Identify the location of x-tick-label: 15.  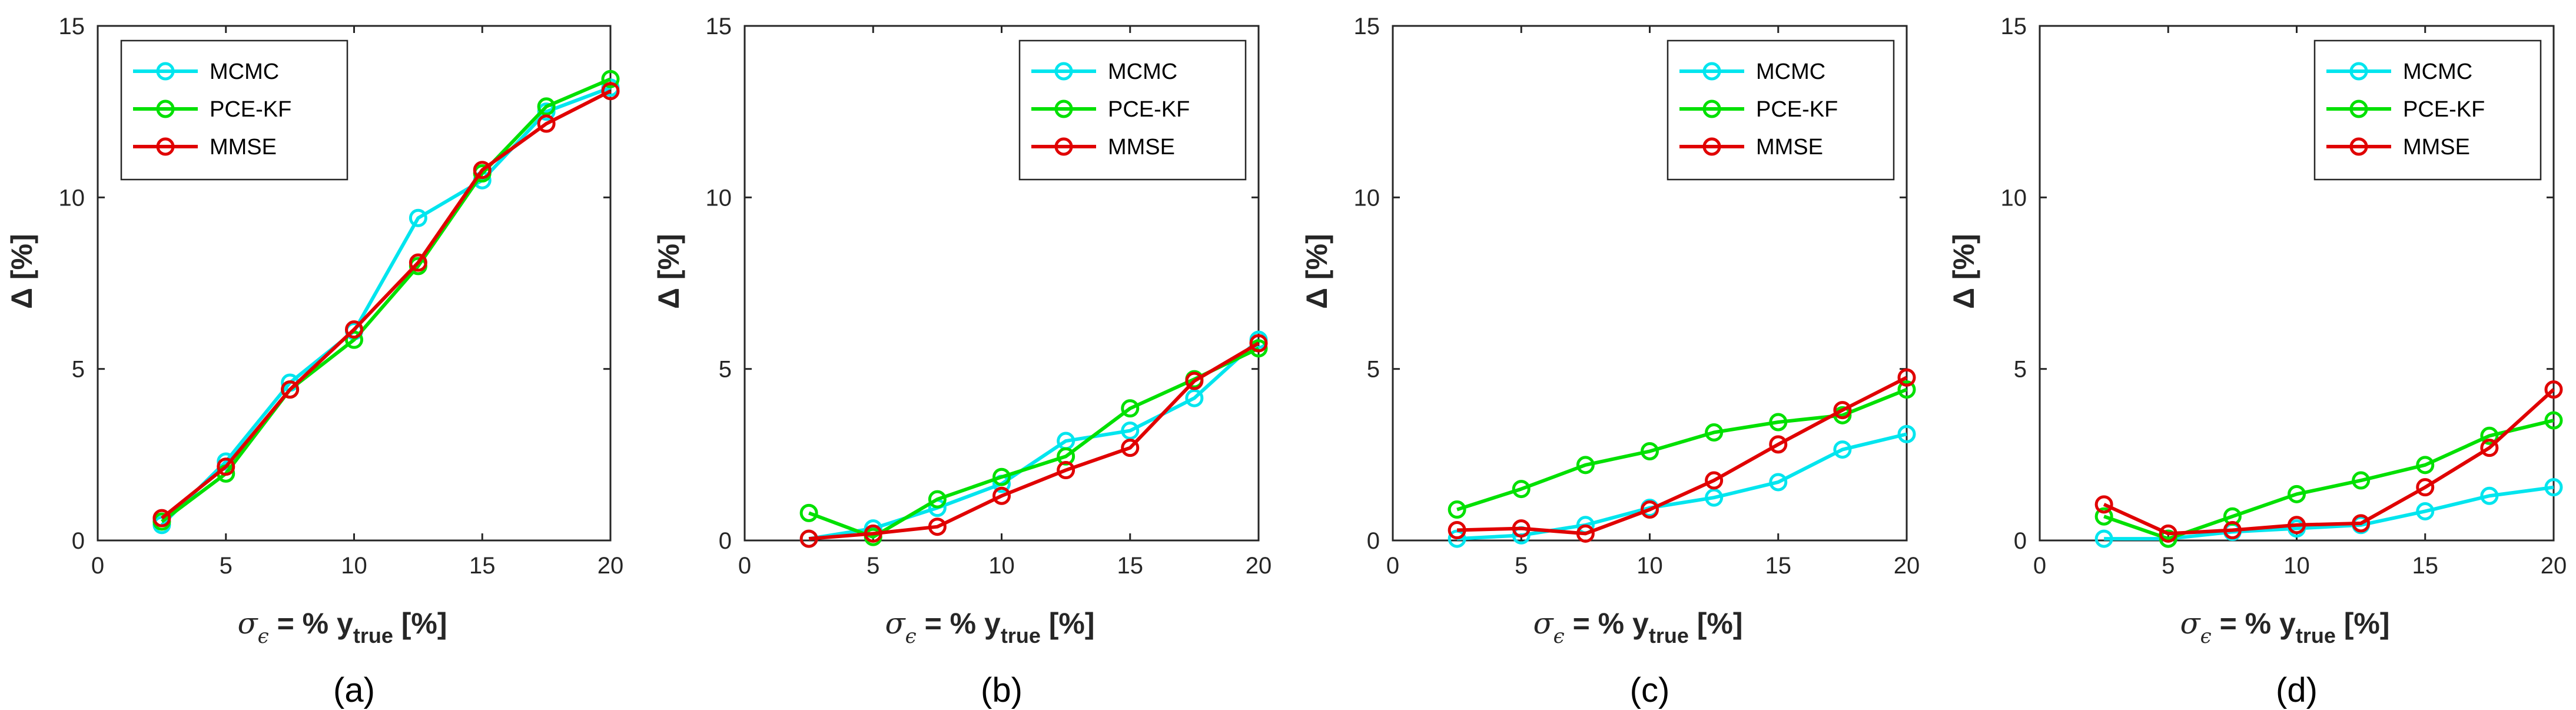
(482, 566).